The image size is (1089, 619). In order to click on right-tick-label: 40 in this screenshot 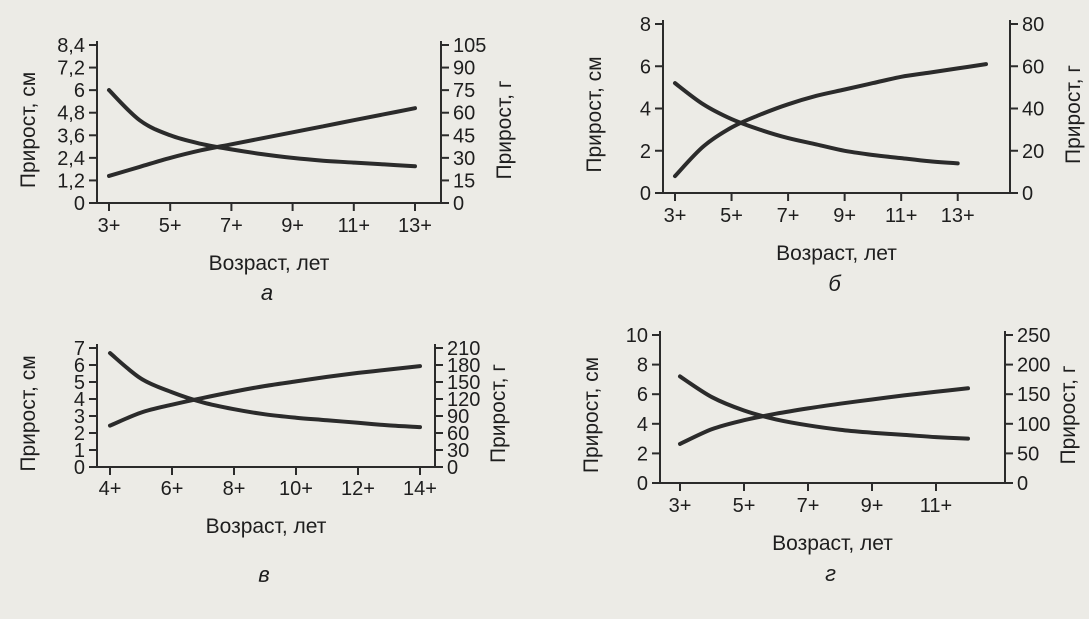, I will do `click(1033, 110)`.